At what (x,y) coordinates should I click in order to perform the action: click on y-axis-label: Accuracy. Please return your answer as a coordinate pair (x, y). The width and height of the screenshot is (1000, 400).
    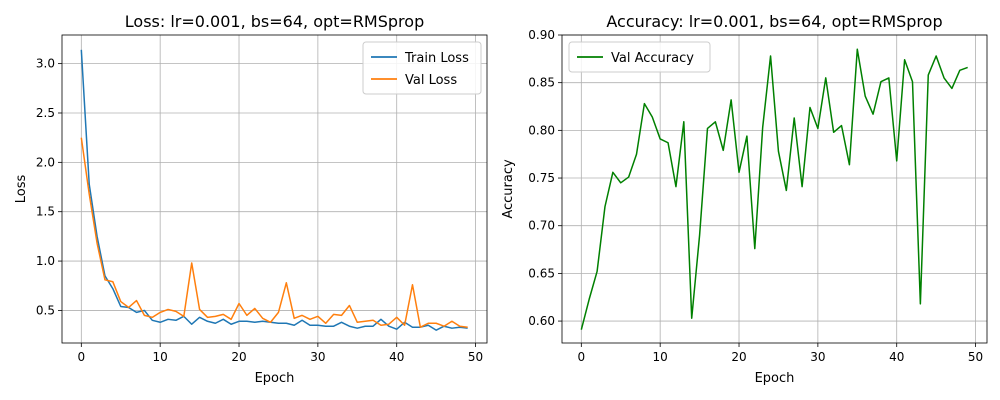
    Looking at the image, I should click on (508, 189).